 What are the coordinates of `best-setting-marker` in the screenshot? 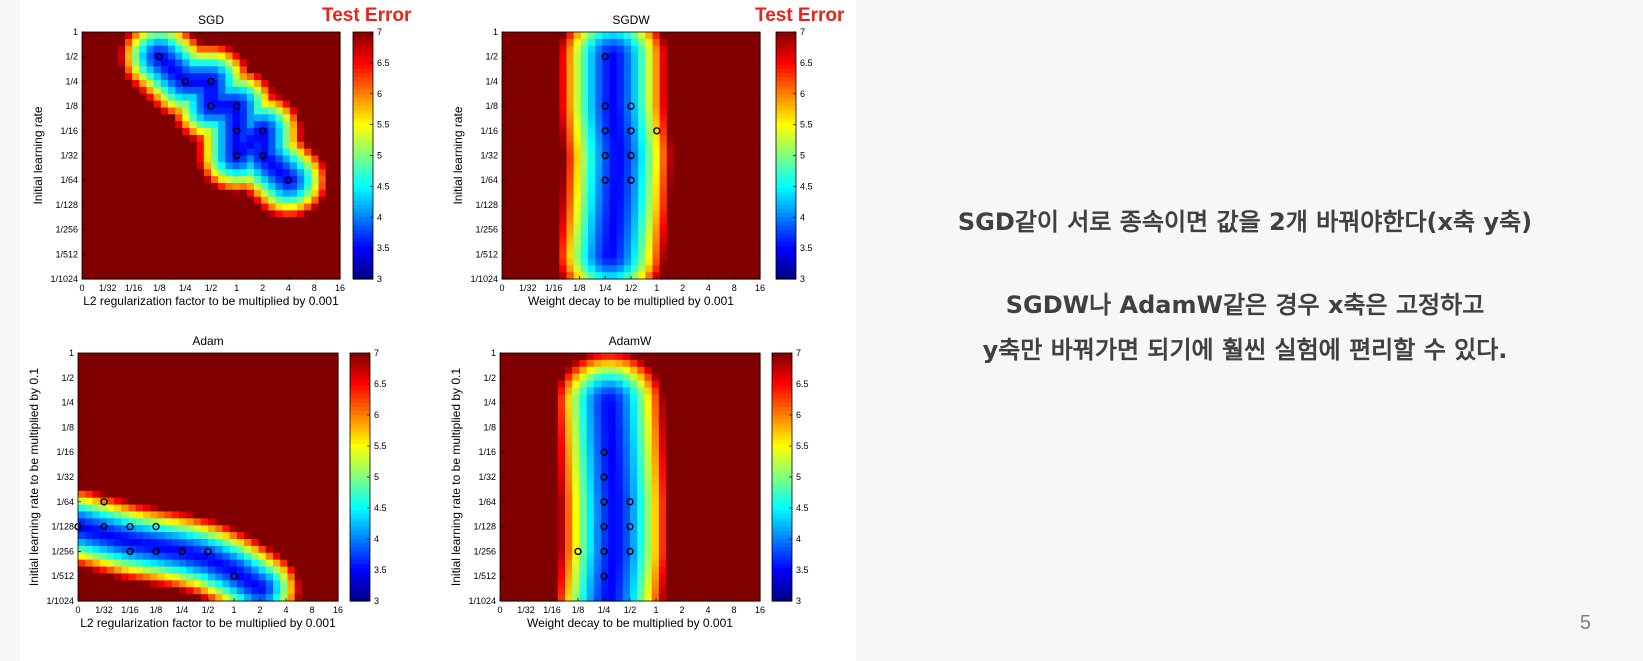 It's located at (104, 502).